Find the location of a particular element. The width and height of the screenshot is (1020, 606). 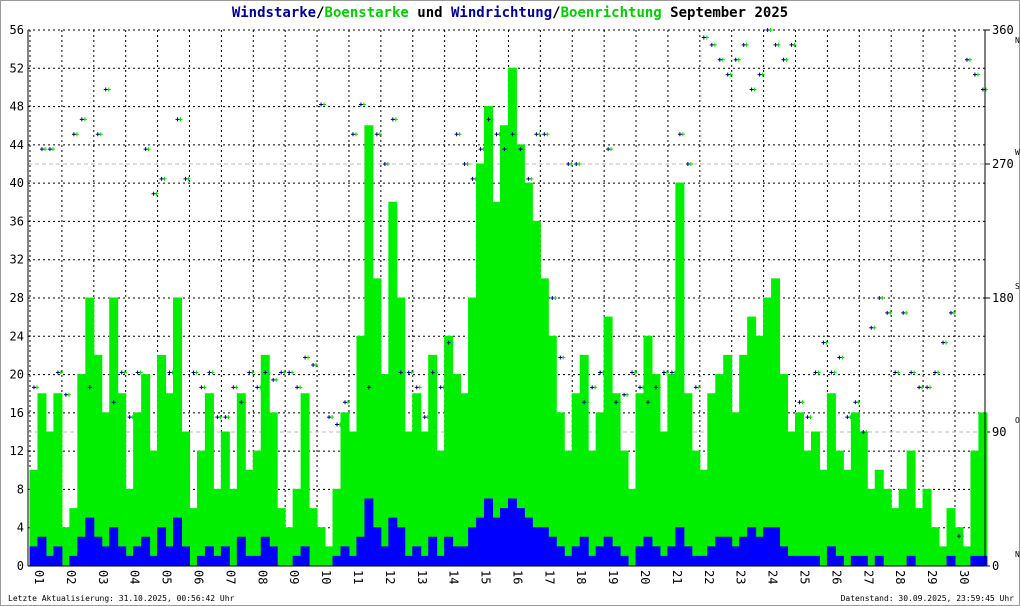

y-right-tick-label: 180 is located at coordinates (1003, 298).